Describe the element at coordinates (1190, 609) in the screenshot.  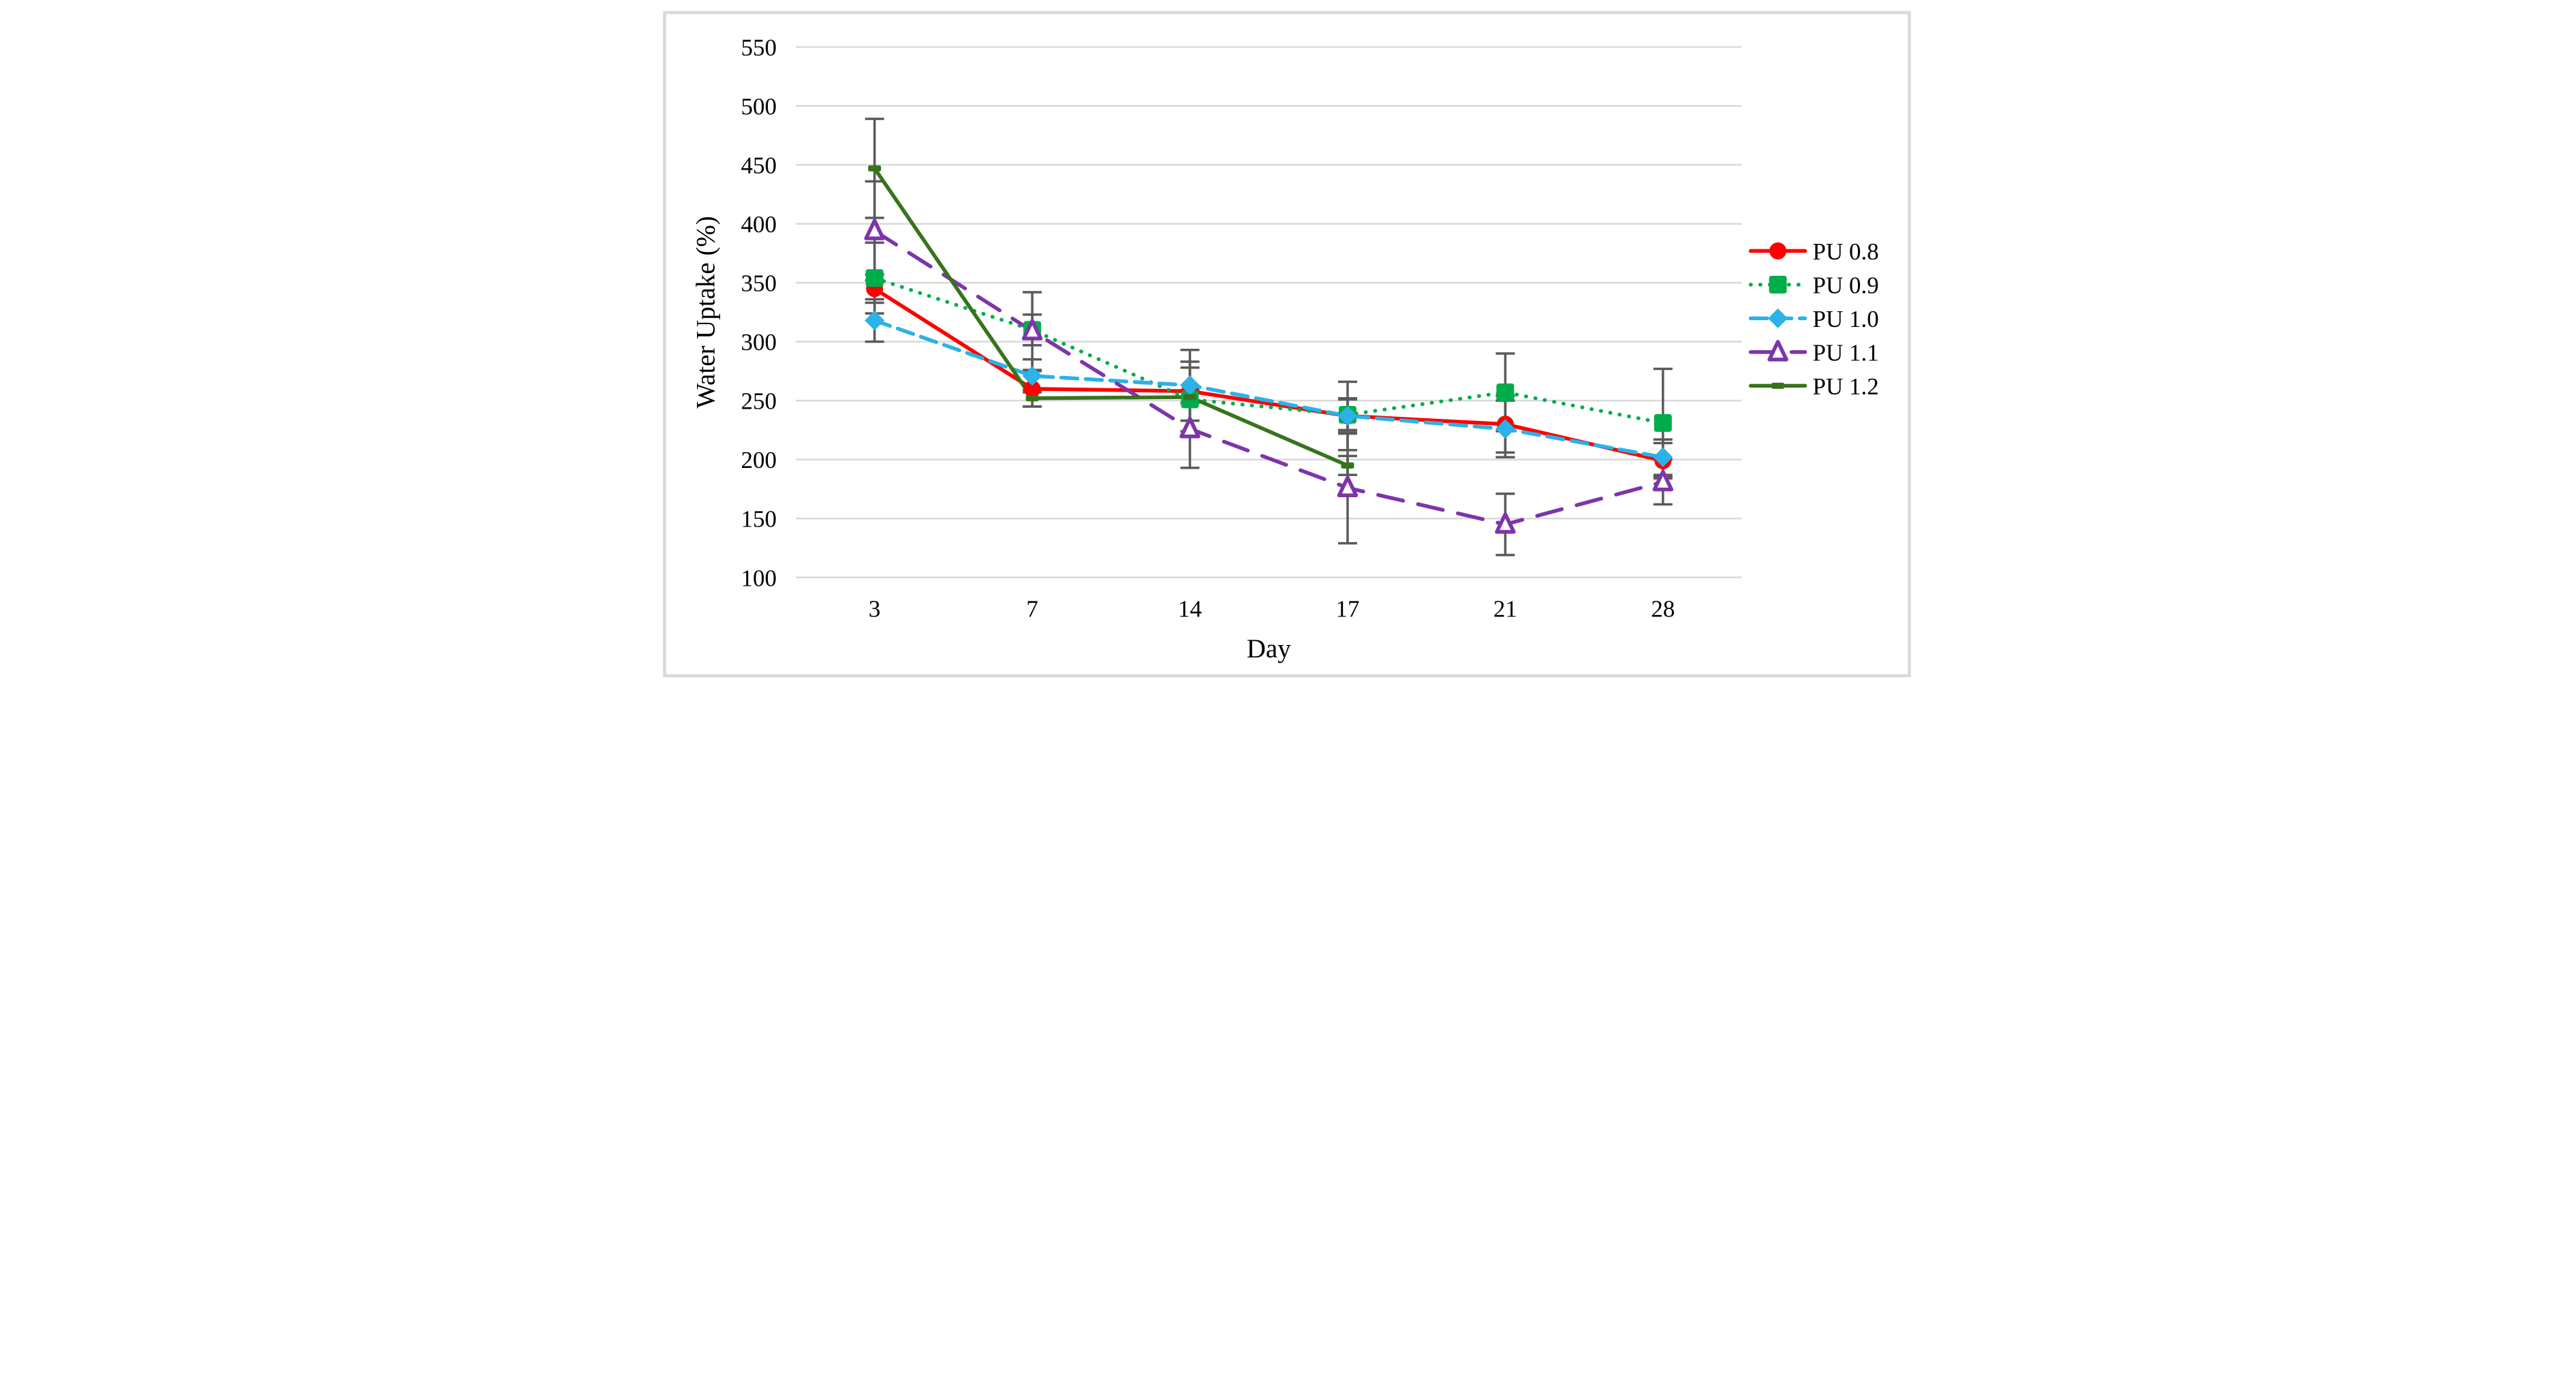
I see `x-tick-label-14: 14` at that location.